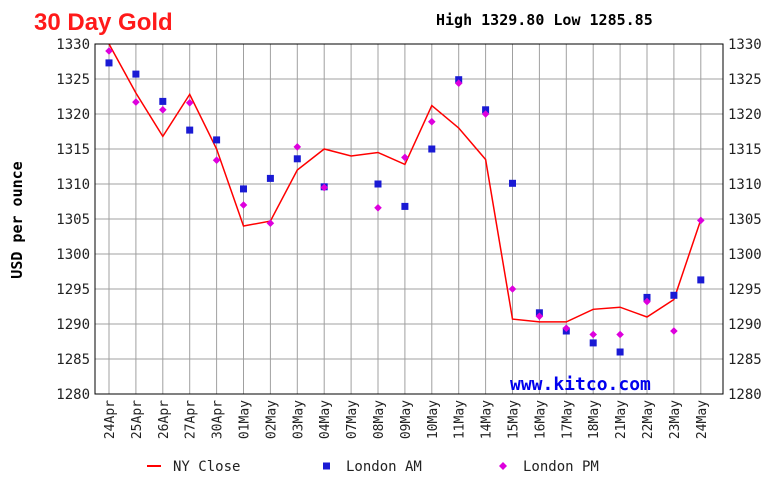 The height and width of the screenshot is (477, 780). Describe the element at coordinates (745, 45) in the screenshot. I see `y-tick-label-right: 1330` at that location.